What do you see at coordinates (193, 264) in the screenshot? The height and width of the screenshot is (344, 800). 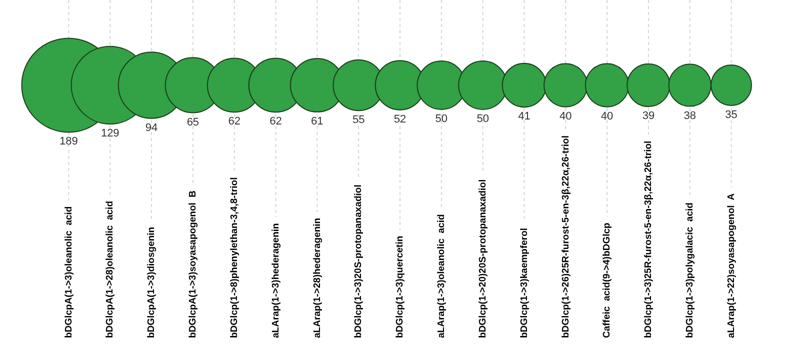 I see `category-label: bDGlcpA(1->3)soyasapogenol B` at bounding box center [193, 264].